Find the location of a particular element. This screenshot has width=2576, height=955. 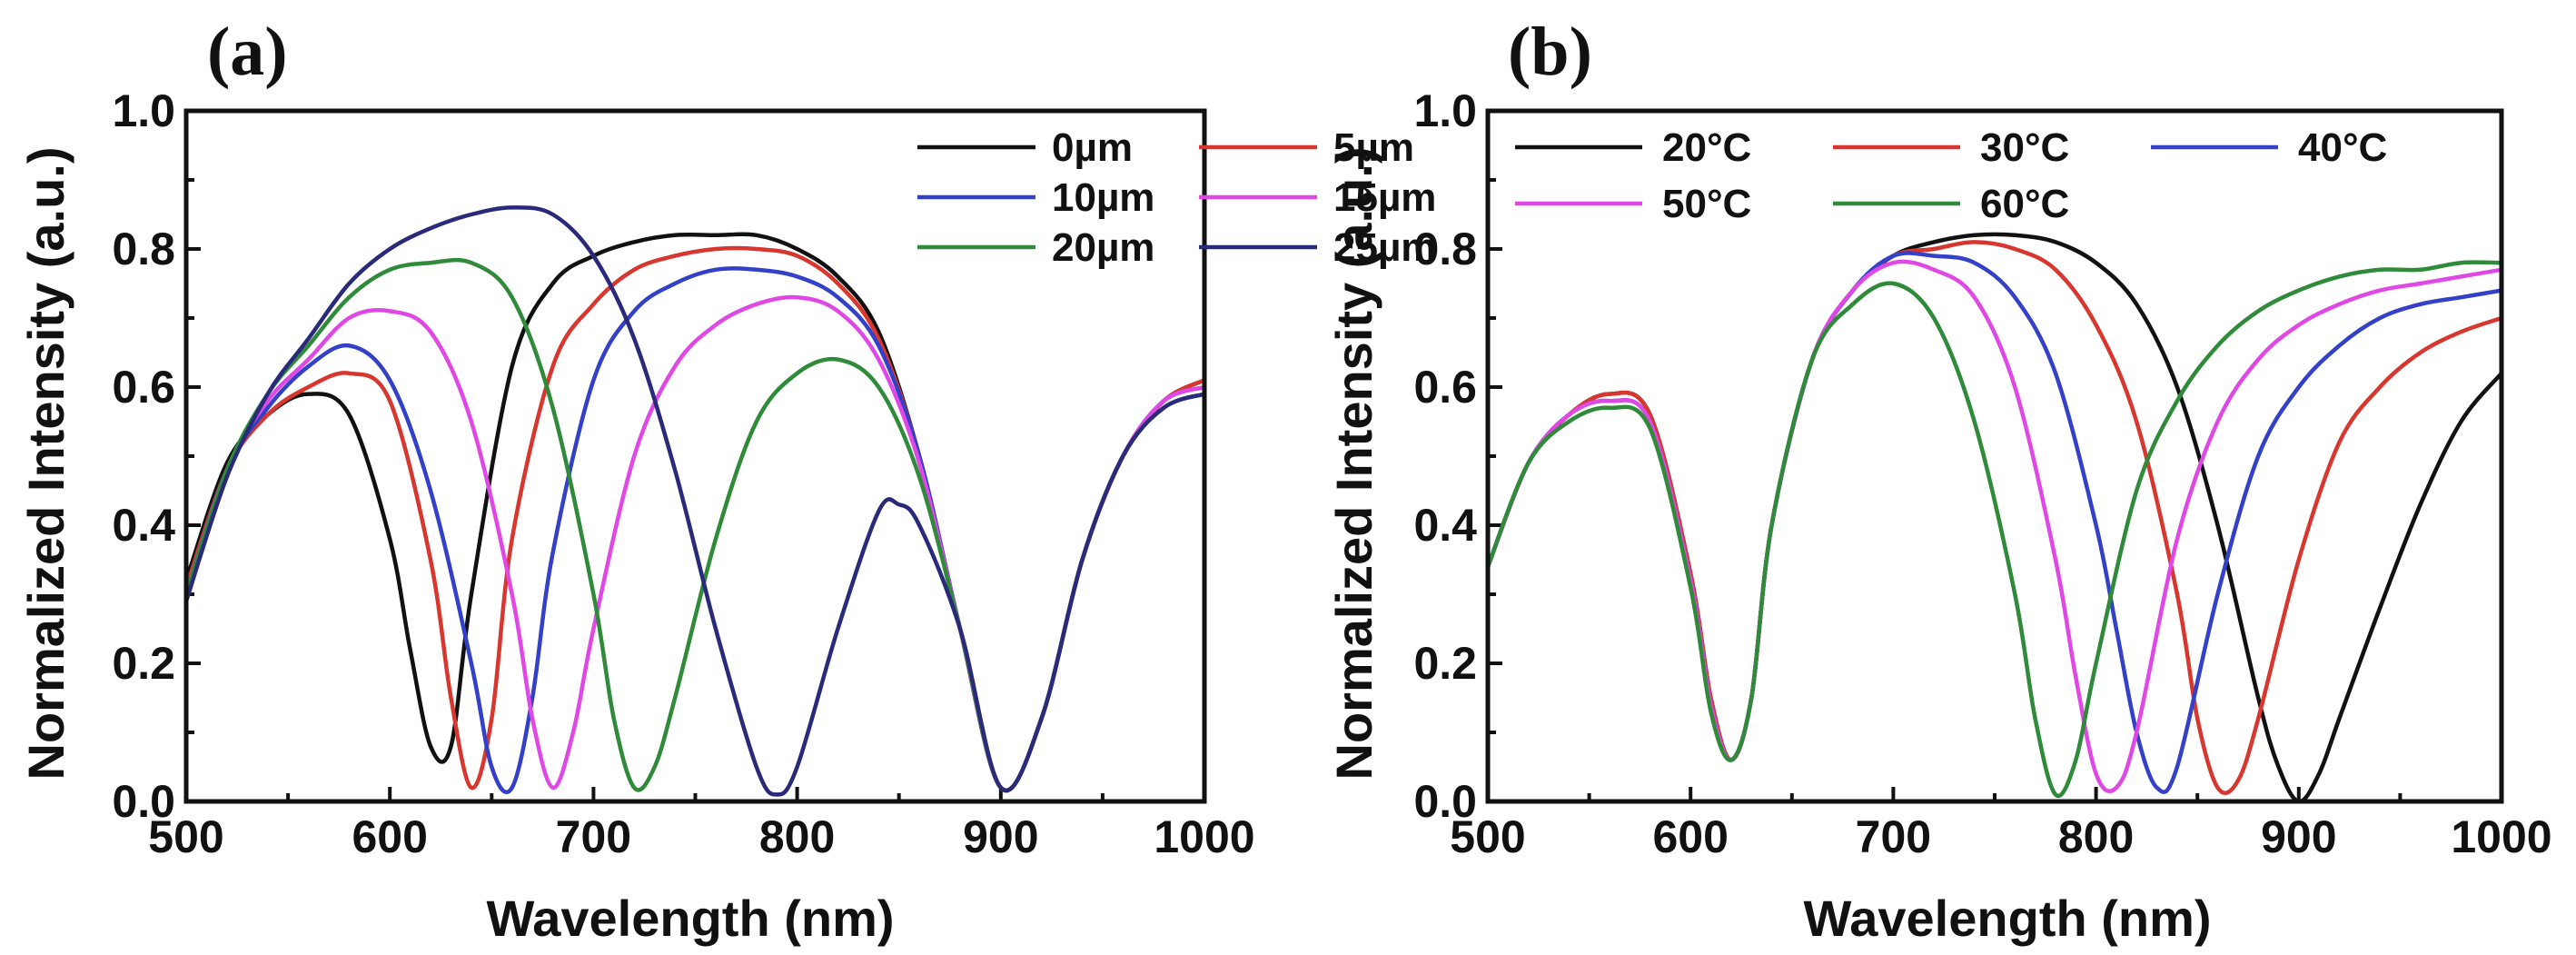

panel-b-x-tick-label: 500 is located at coordinates (1487, 836).